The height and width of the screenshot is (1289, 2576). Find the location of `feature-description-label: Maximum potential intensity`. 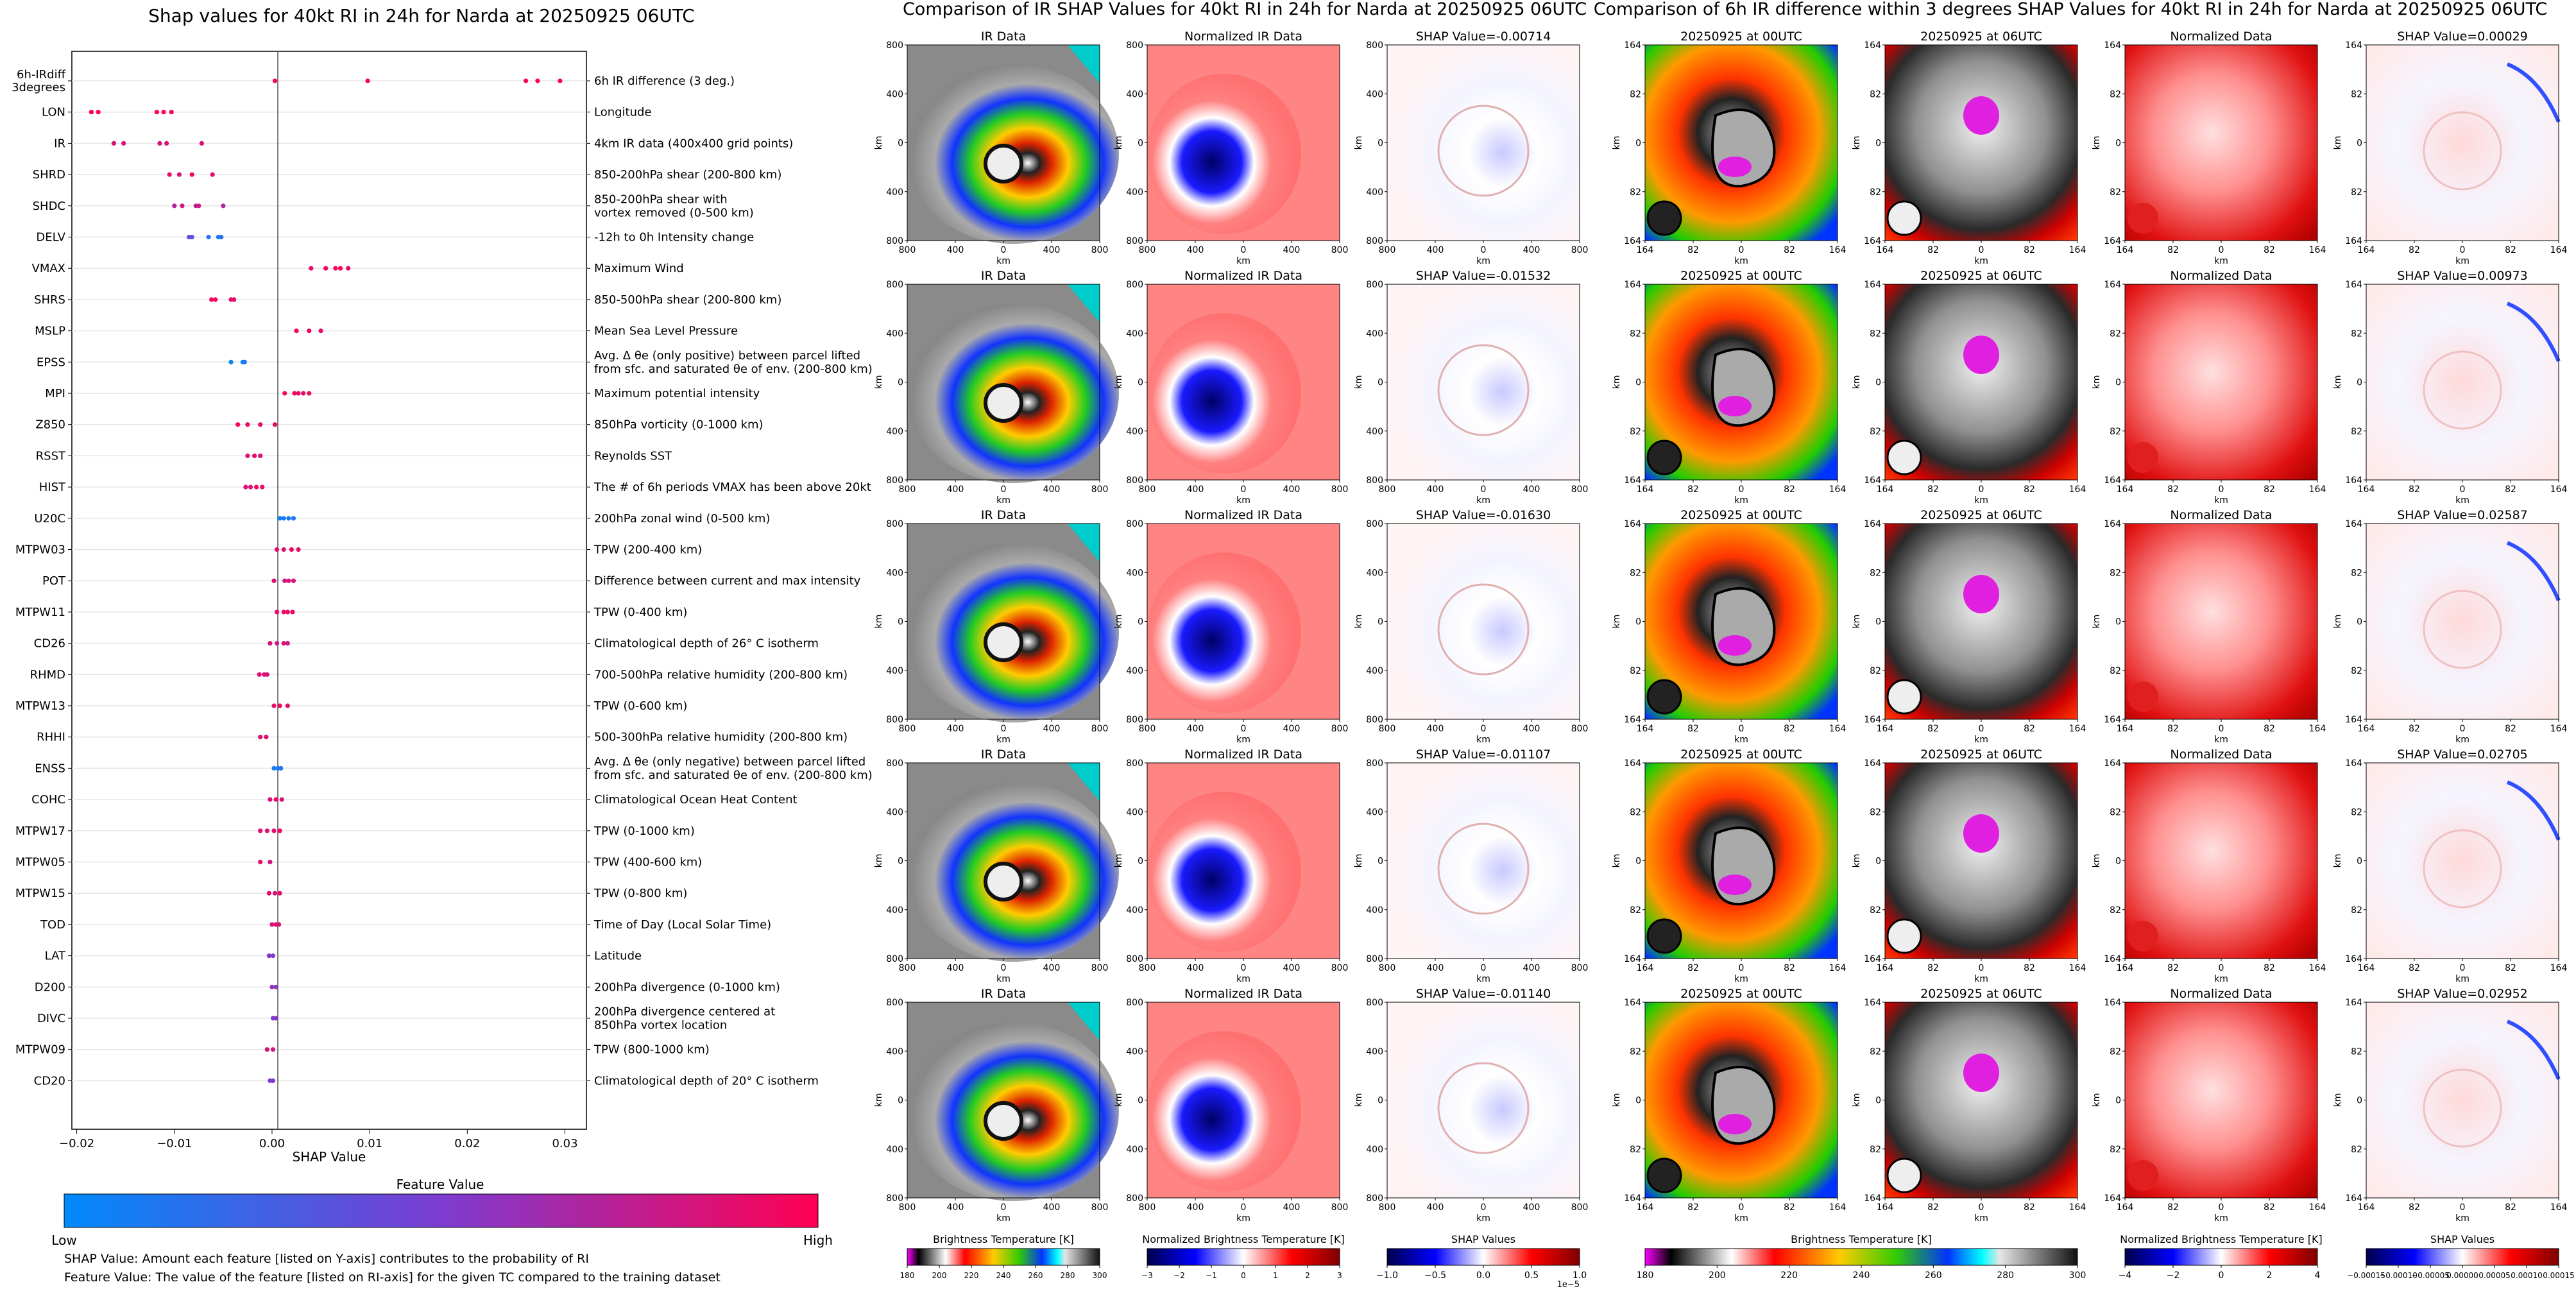

feature-description-label: Maximum potential intensity is located at coordinates (677, 393).